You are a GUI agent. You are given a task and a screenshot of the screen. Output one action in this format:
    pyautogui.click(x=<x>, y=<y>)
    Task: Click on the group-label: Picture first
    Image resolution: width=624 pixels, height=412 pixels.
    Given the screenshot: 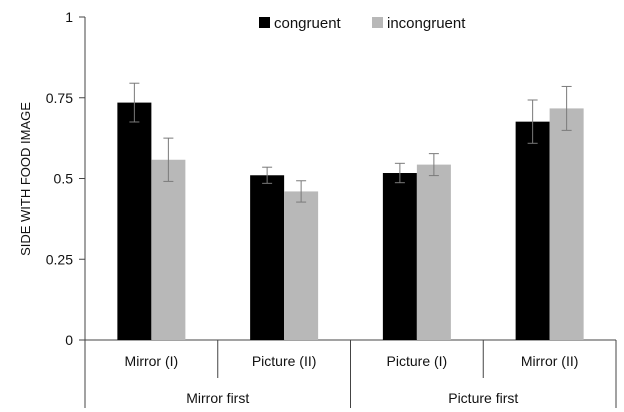 What is the action you would take?
    pyautogui.click(x=483, y=398)
    